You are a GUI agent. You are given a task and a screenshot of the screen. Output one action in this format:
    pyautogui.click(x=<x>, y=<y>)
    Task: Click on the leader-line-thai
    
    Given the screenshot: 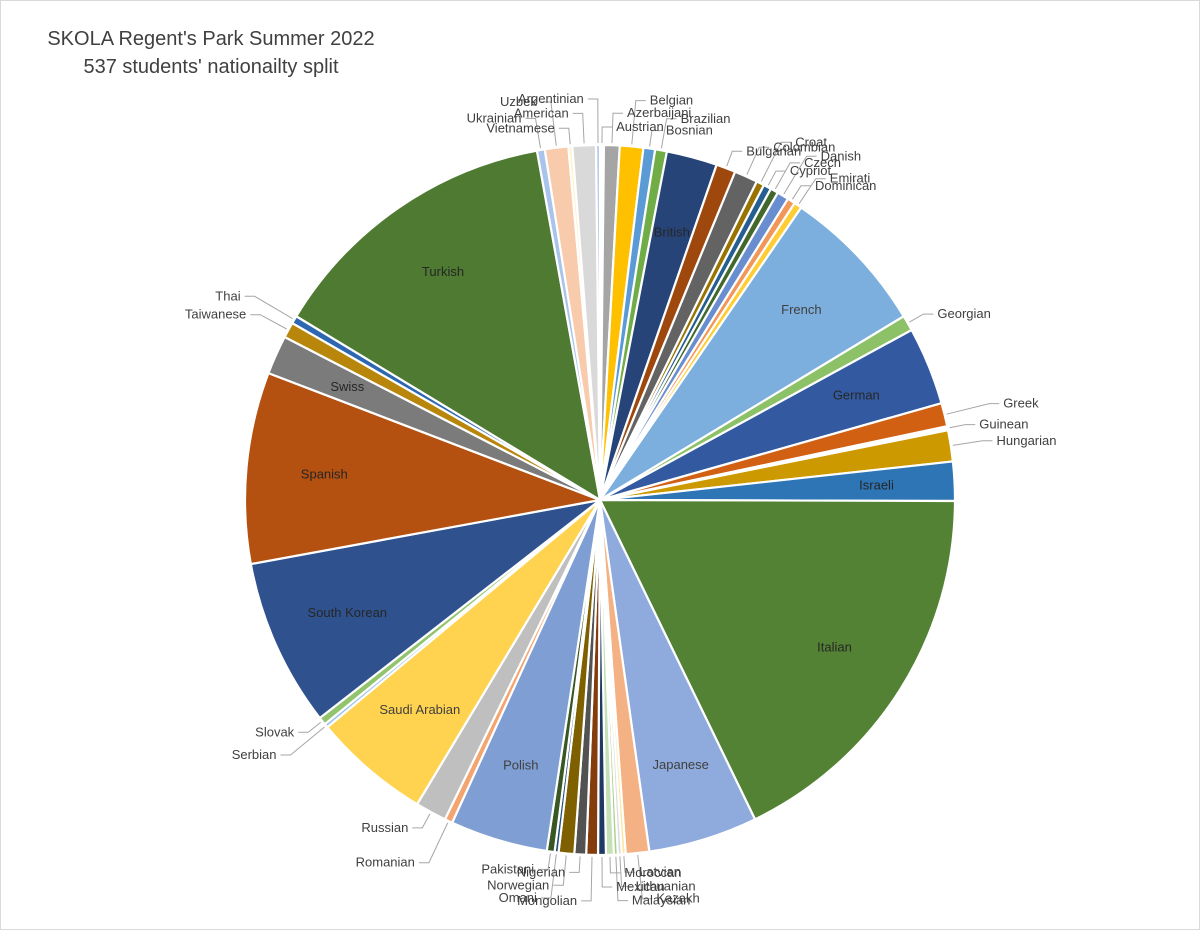 What is the action you would take?
    pyautogui.click(x=268, y=307)
    